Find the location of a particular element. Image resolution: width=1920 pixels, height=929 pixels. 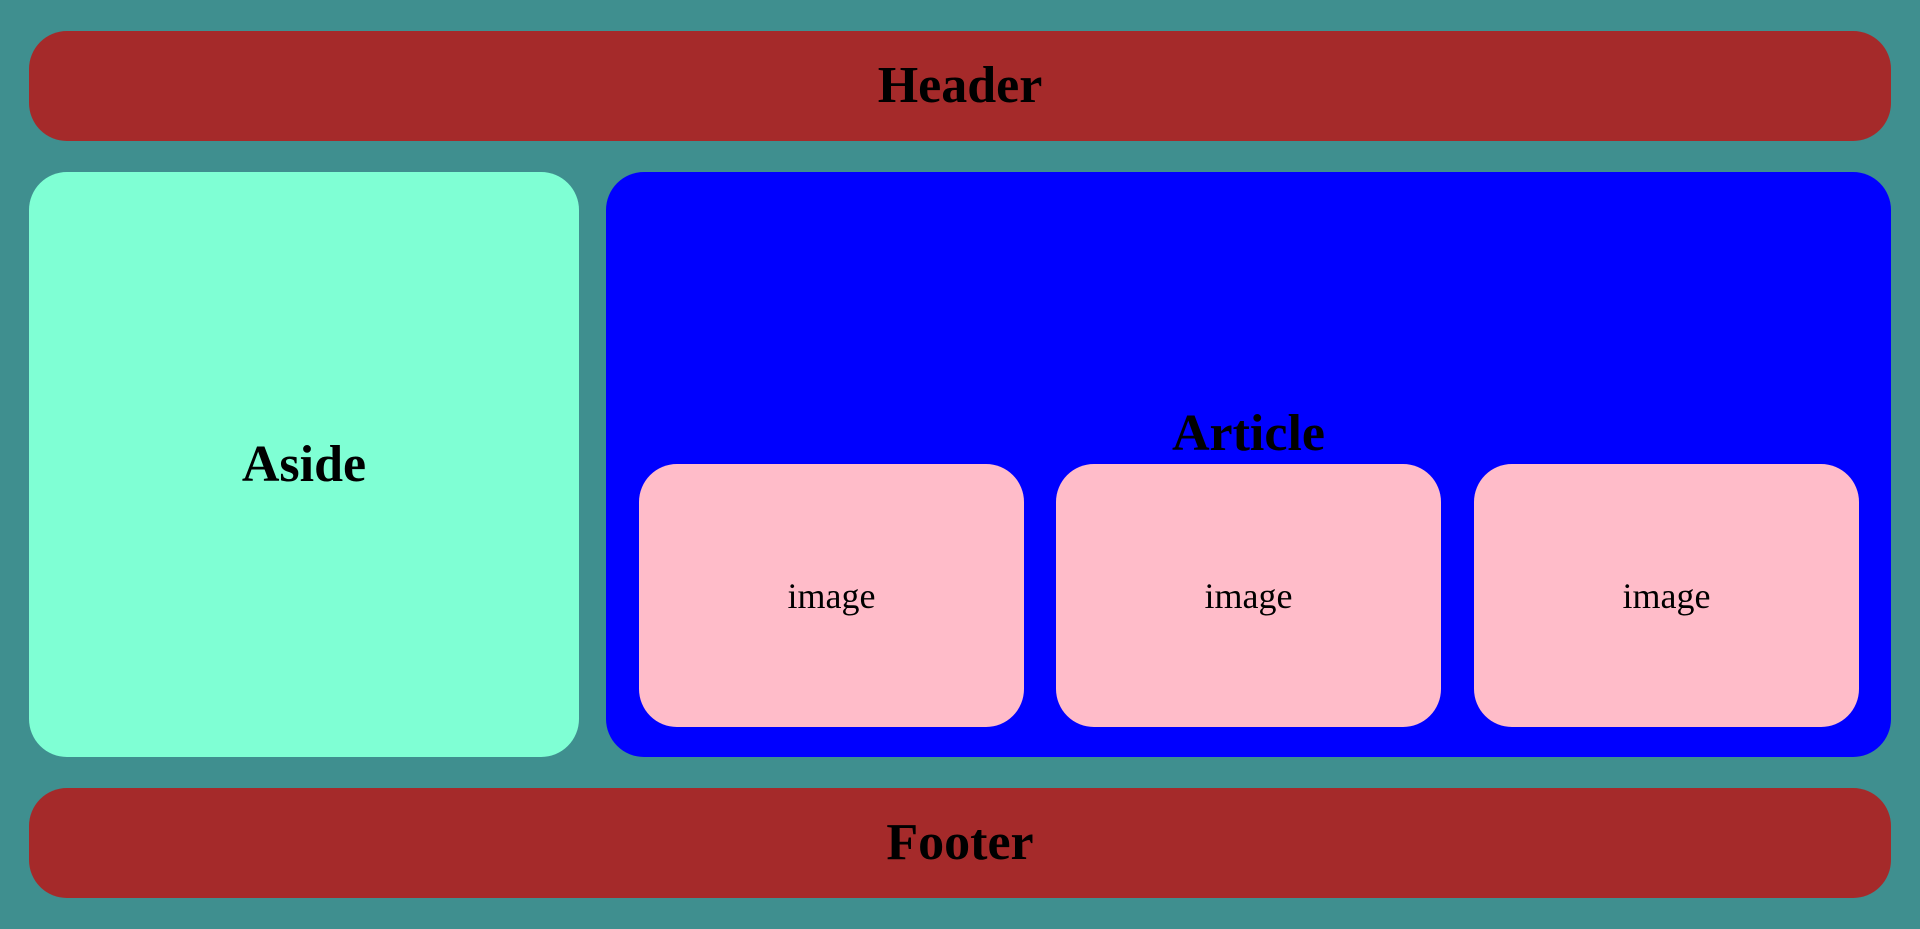

image-placeholder-2: image is located at coordinates (1248, 595).